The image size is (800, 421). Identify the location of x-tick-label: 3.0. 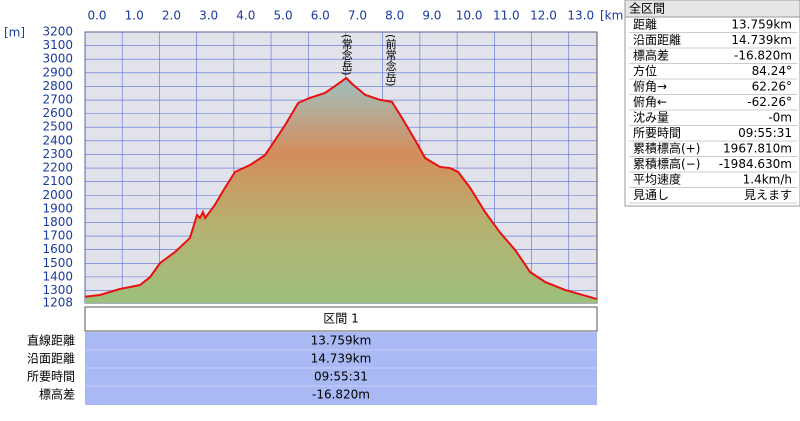
(208, 16).